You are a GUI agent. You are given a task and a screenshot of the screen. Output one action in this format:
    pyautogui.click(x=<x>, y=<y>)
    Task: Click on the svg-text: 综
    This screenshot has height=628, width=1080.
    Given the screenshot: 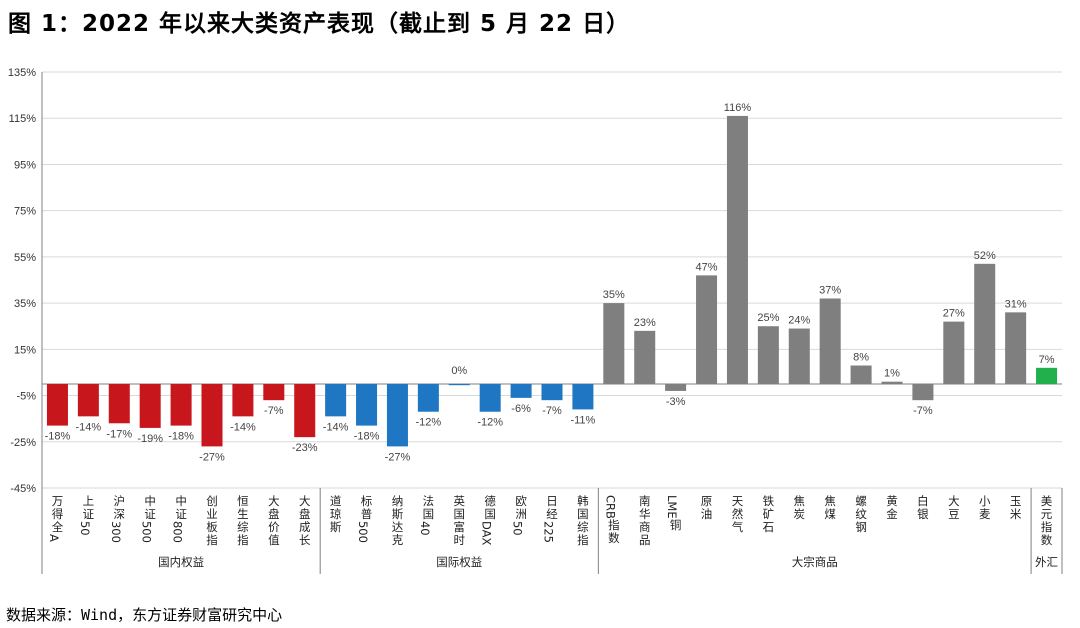 What is the action you would take?
    pyautogui.click(x=243, y=527)
    